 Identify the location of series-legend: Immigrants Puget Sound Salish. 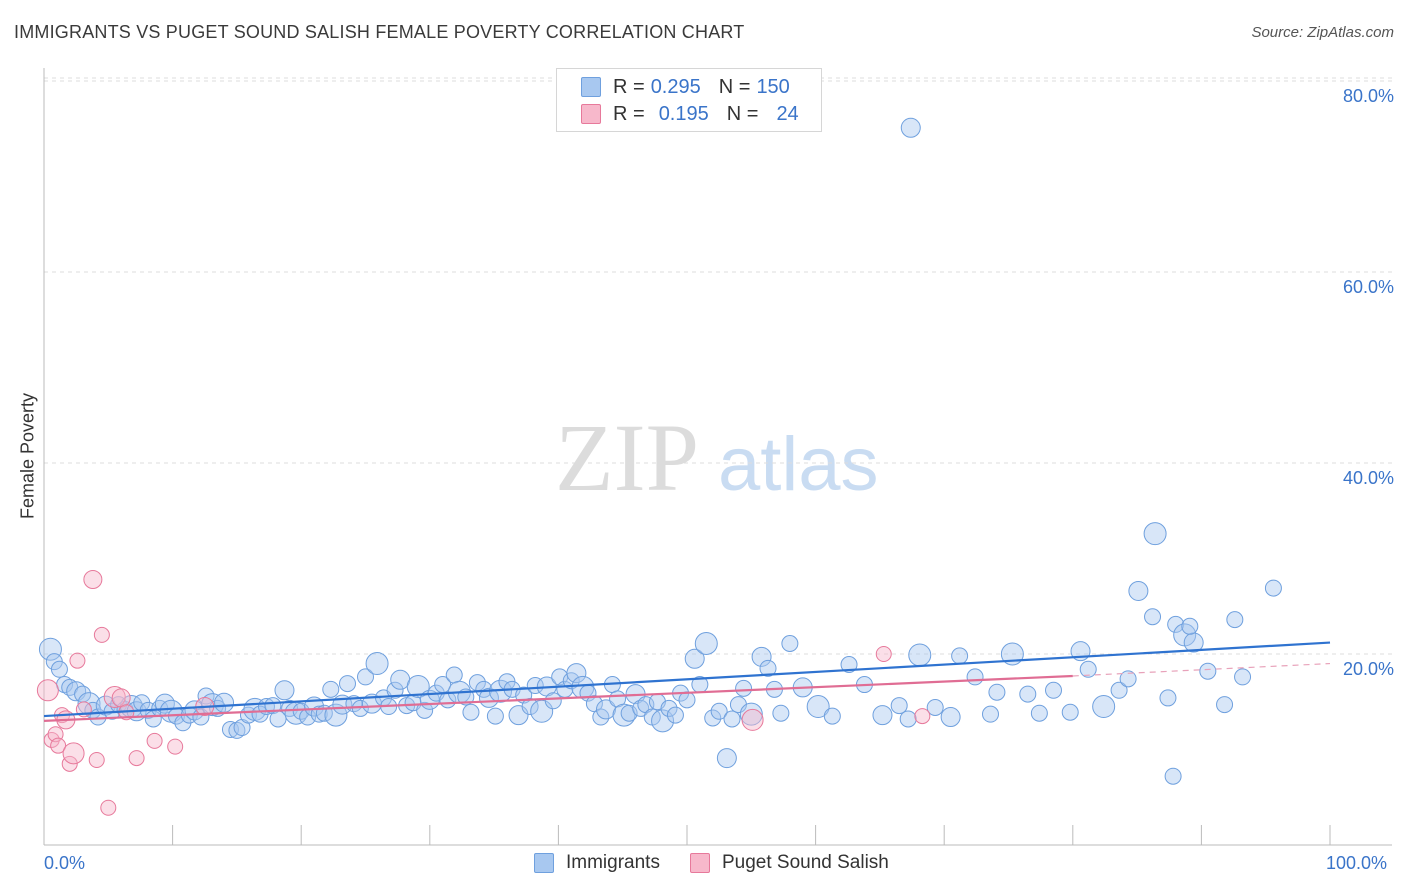
(726, 863).